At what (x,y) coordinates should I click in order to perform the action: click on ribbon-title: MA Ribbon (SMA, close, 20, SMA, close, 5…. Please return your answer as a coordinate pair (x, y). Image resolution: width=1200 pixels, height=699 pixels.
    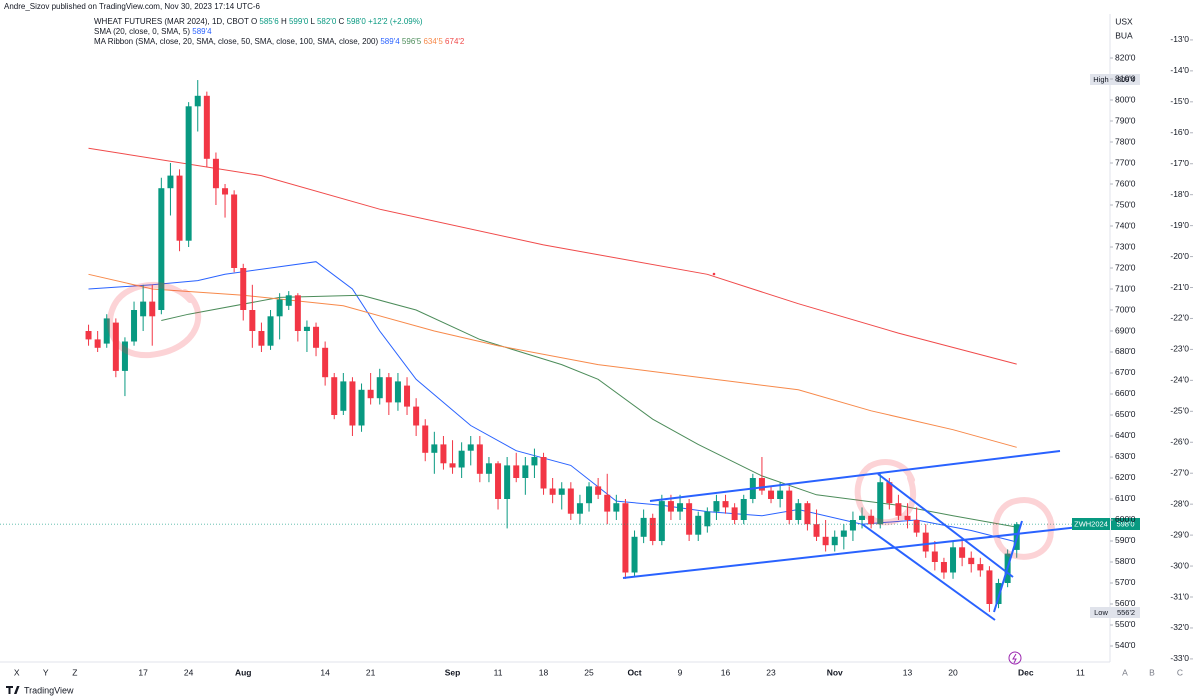
    Looking at the image, I should click on (236, 41).